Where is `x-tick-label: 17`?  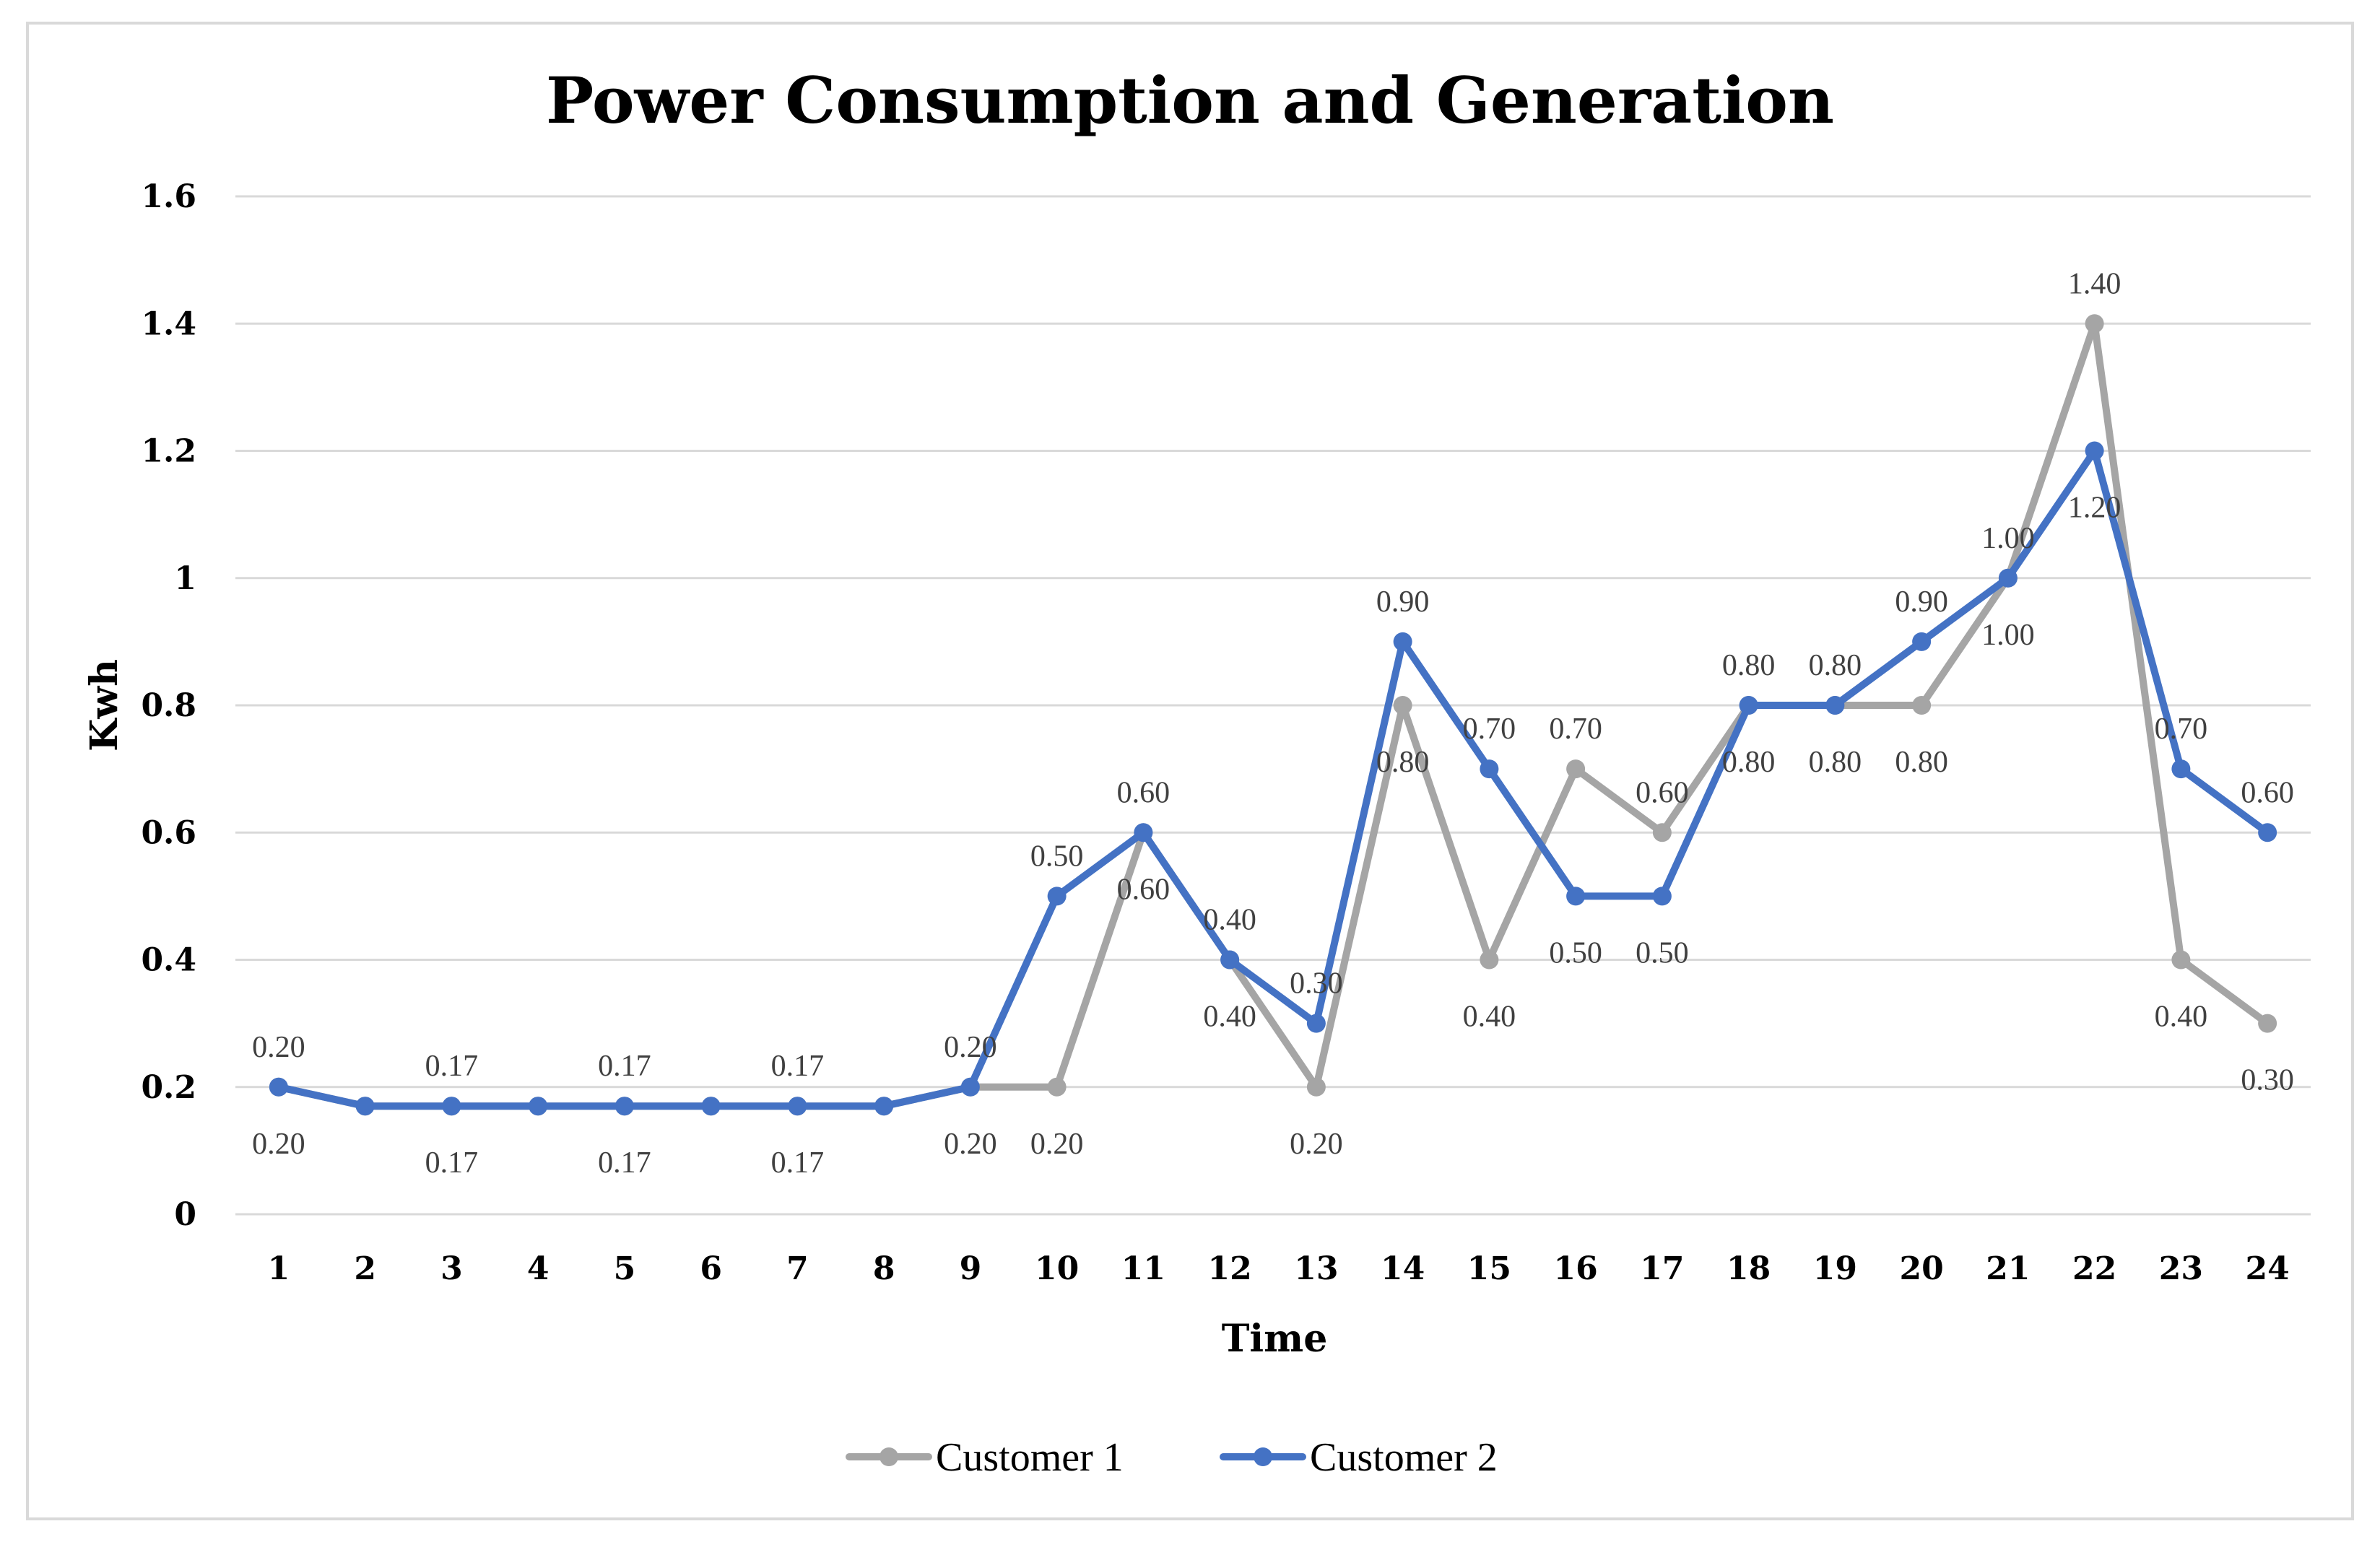
x-tick-label: 17 is located at coordinates (1662, 1268).